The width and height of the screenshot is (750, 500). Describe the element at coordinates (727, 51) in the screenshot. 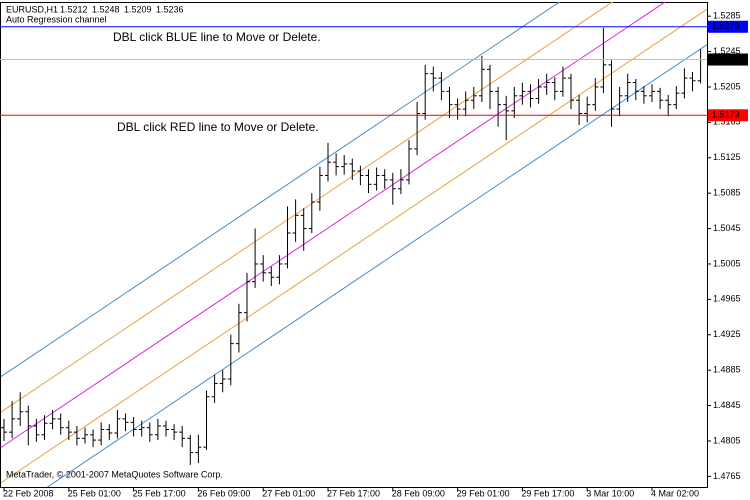

I see `y-tick-label: 1.5245` at that location.